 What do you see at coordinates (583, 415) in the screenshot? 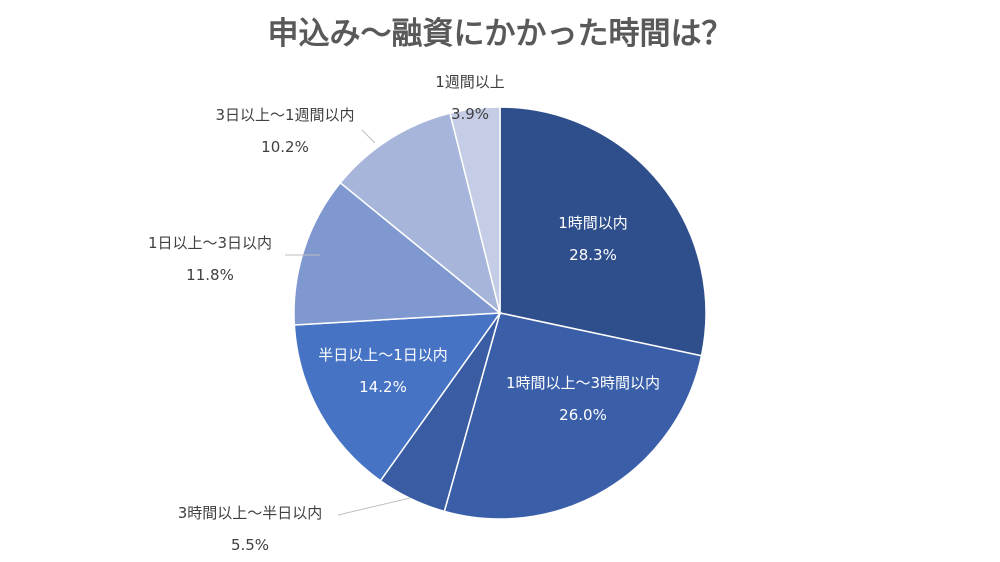
I see `slice-value-label-2: 26.0%` at bounding box center [583, 415].